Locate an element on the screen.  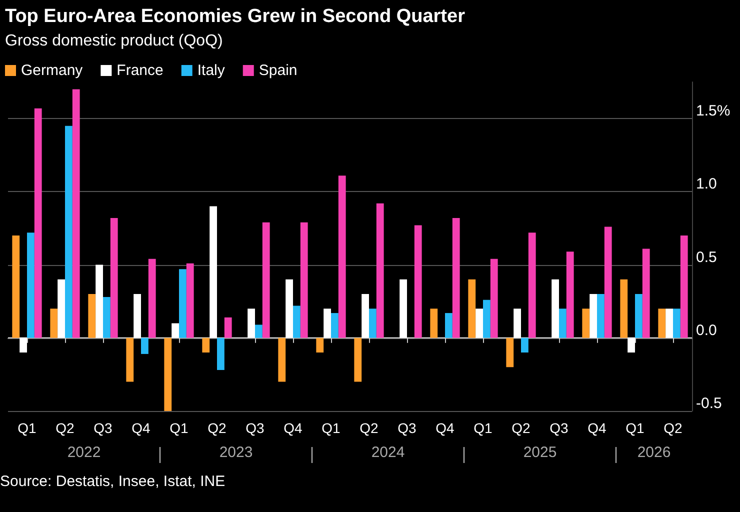
chart-title: Top Euro-Area Economies Grew in Second Quarter is located at coordinates (235, 16).